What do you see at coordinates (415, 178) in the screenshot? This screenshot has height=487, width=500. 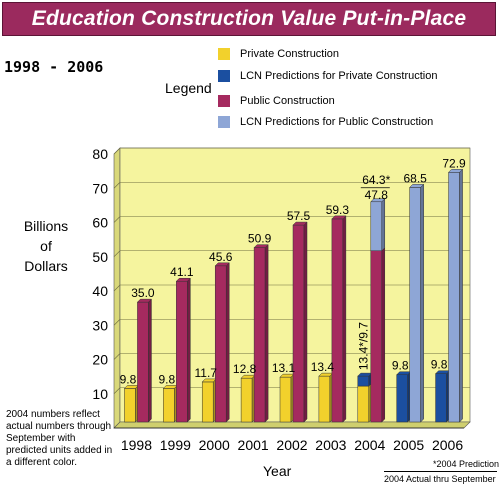 I see `data-label-public-prediction: 68.5` at bounding box center [415, 178].